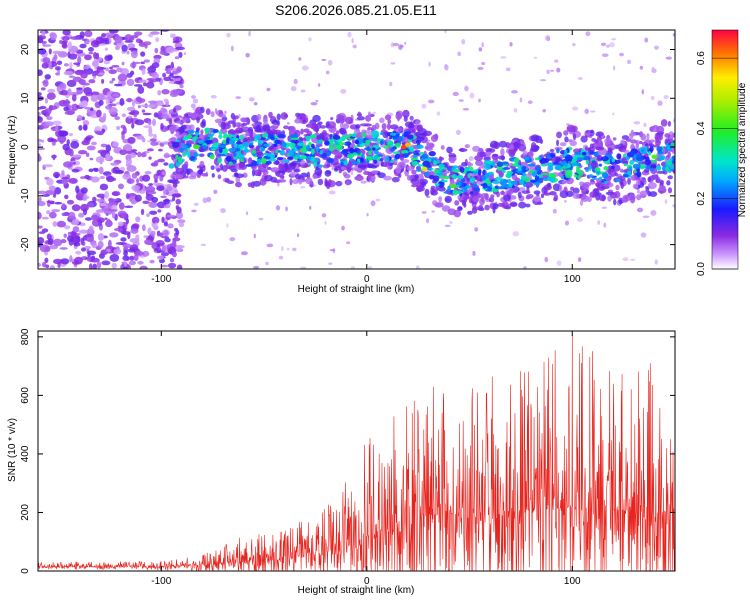  Describe the element at coordinates (12, 150) in the screenshot. I see `spectrogram-y-label: Frequency (Hz)` at that location.